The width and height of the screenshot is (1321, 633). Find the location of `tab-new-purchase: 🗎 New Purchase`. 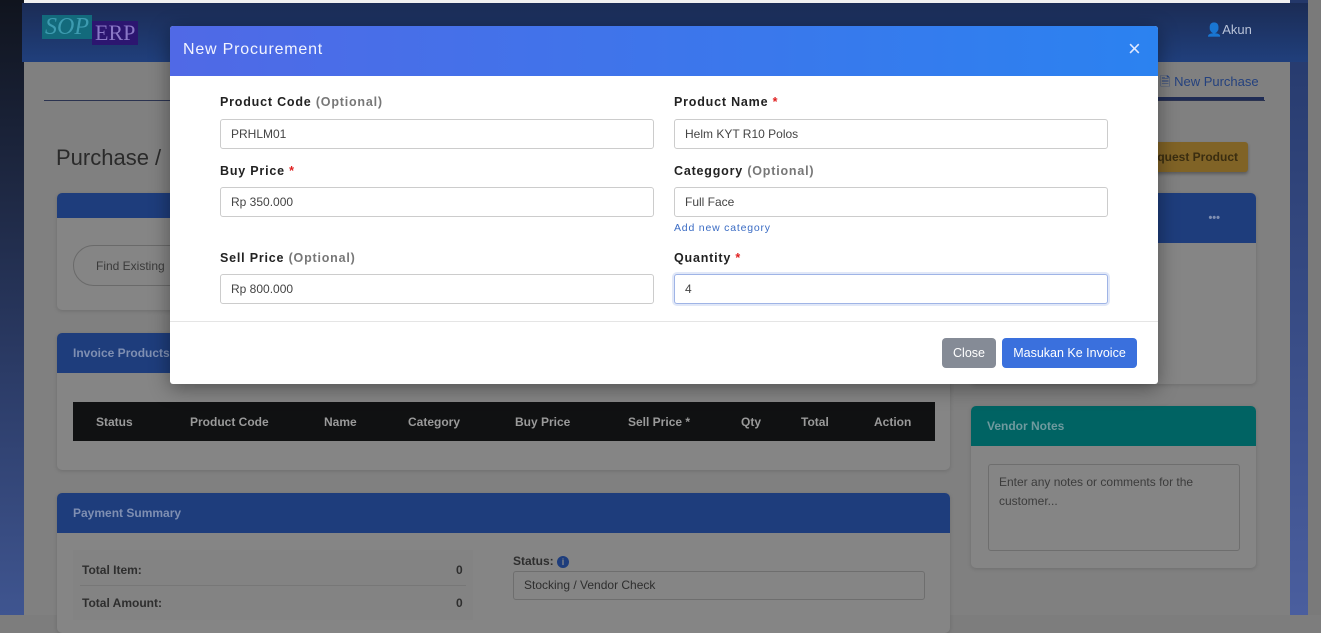

tab-new-purchase: 🗎 New Purchase is located at coordinates (1209, 81).